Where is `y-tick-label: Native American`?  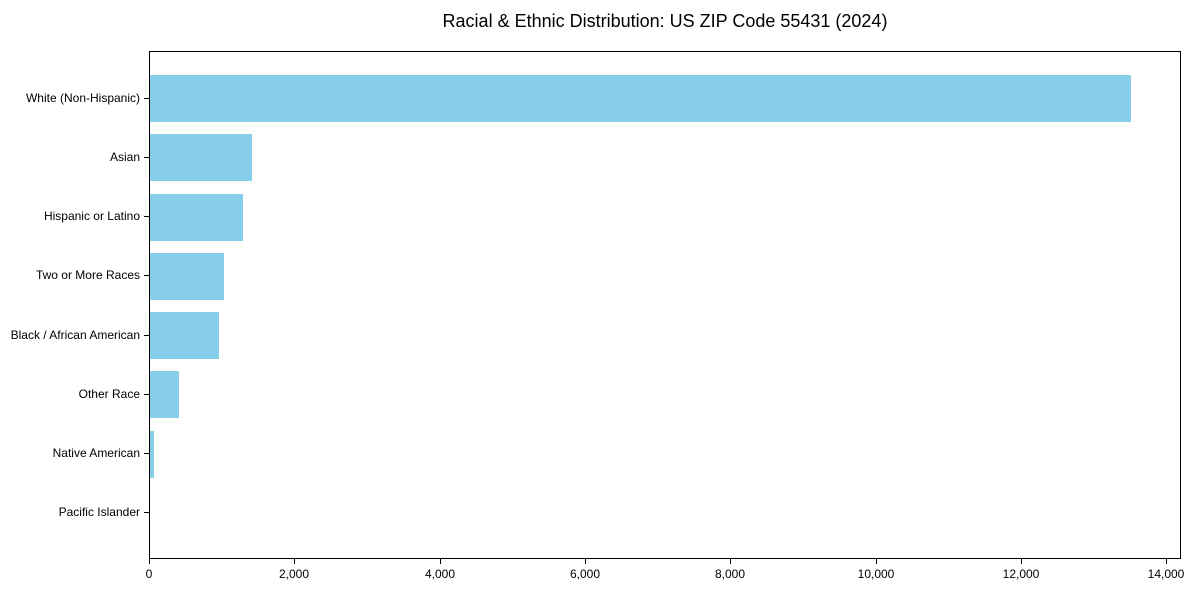 y-tick-label: Native American is located at coordinates (96, 453).